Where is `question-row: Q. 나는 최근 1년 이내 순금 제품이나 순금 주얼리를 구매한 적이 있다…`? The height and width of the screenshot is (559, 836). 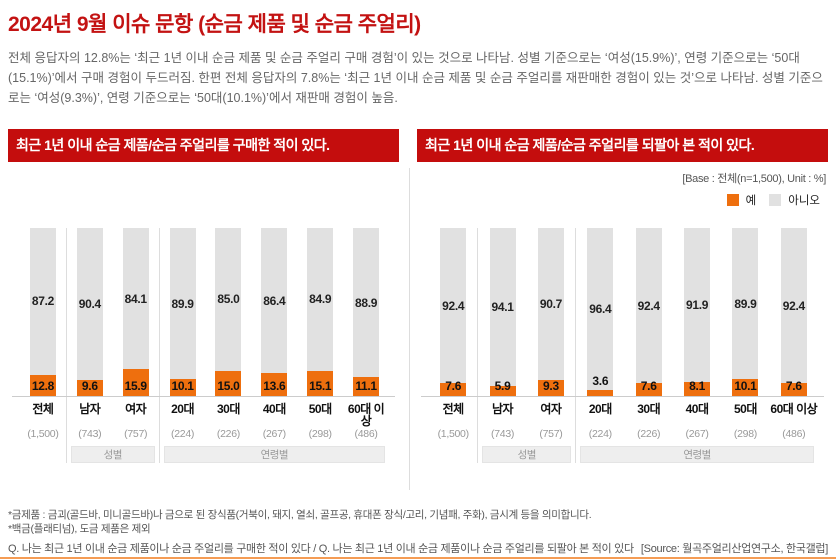 question-row: Q. 나는 최근 1년 이내 순금 제품이나 순금 주얼리를 구매한 적이 있다… is located at coordinates (418, 548).